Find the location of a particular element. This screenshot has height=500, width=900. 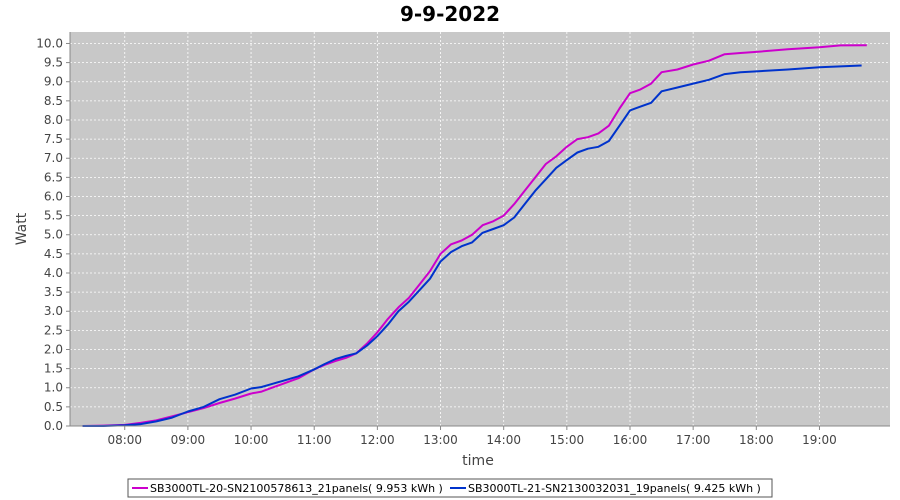

y-tick-label: 4.0 is located at coordinates (53, 273).